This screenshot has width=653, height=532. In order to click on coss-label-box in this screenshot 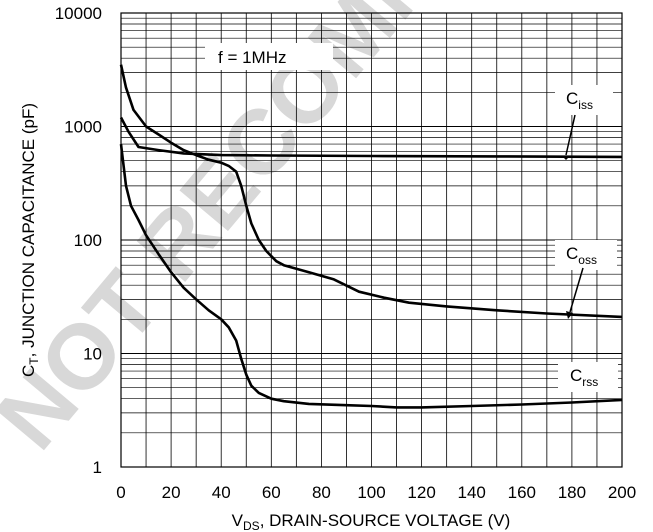, I will do `click(586, 255)`.